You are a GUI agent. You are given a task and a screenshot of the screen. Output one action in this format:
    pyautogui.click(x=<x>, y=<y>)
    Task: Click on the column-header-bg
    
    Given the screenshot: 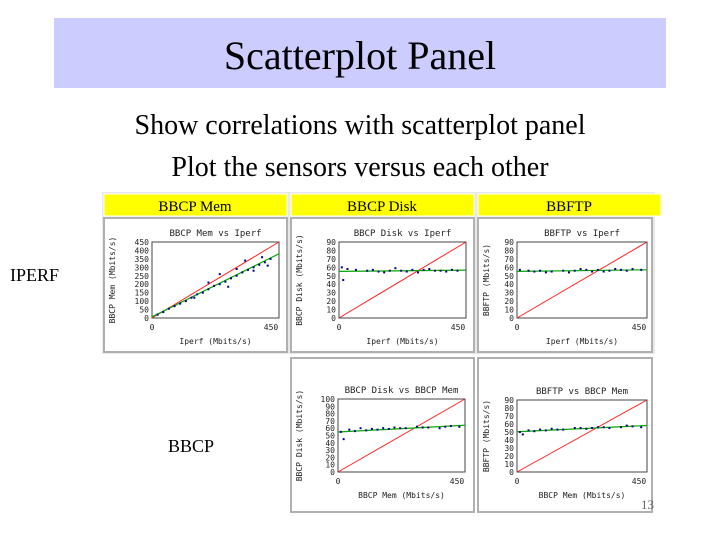 What is the action you would take?
    pyautogui.click(x=382, y=205)
    